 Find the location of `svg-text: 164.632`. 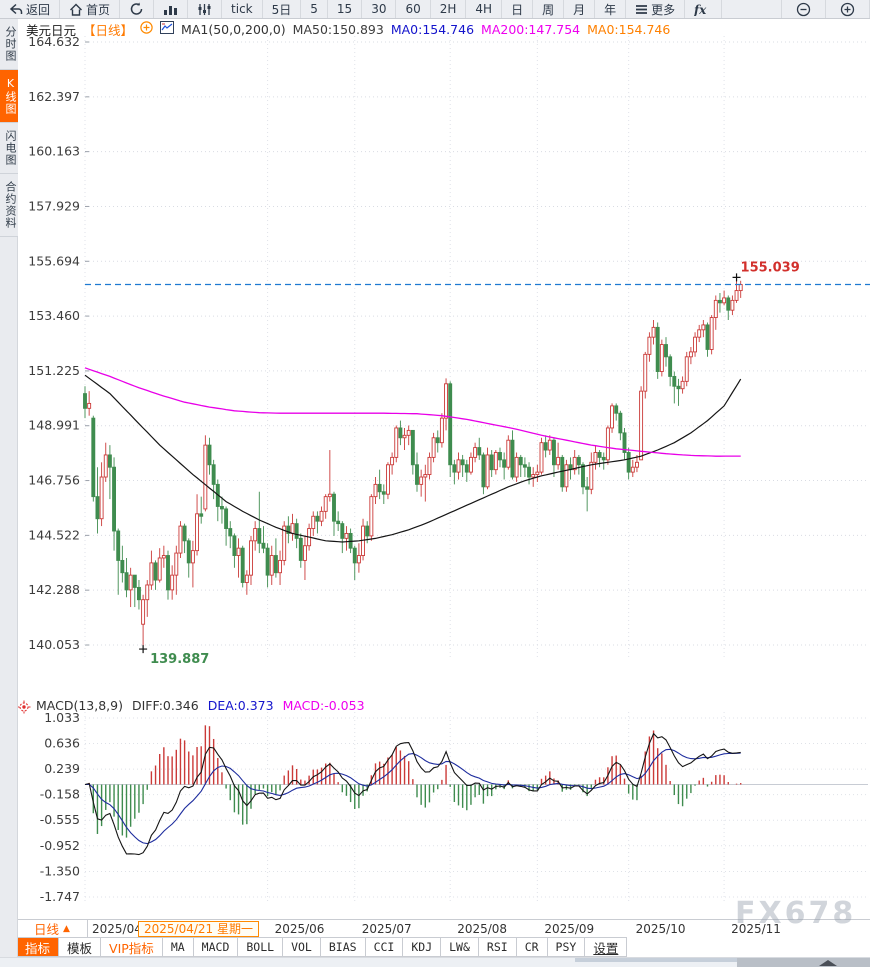

svg-text: 164.632 is located at coordinates (54, 41).